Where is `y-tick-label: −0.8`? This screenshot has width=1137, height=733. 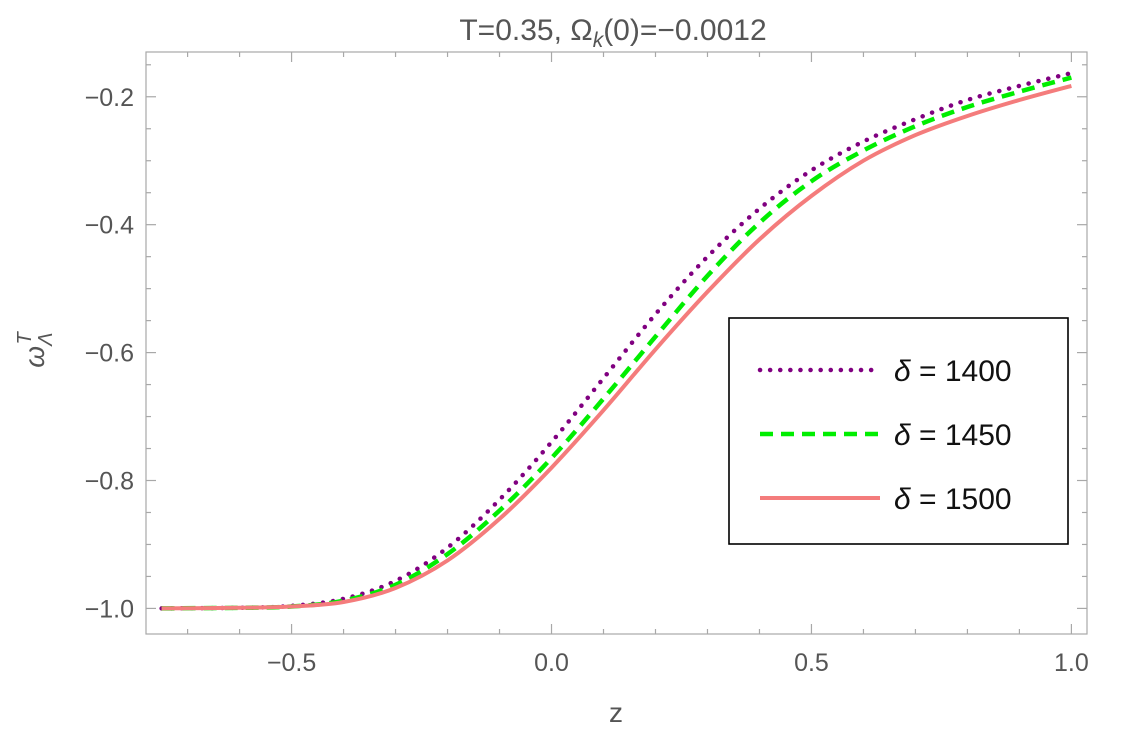 y-tick-label: −0.8 is located at coordinates (109, 482).